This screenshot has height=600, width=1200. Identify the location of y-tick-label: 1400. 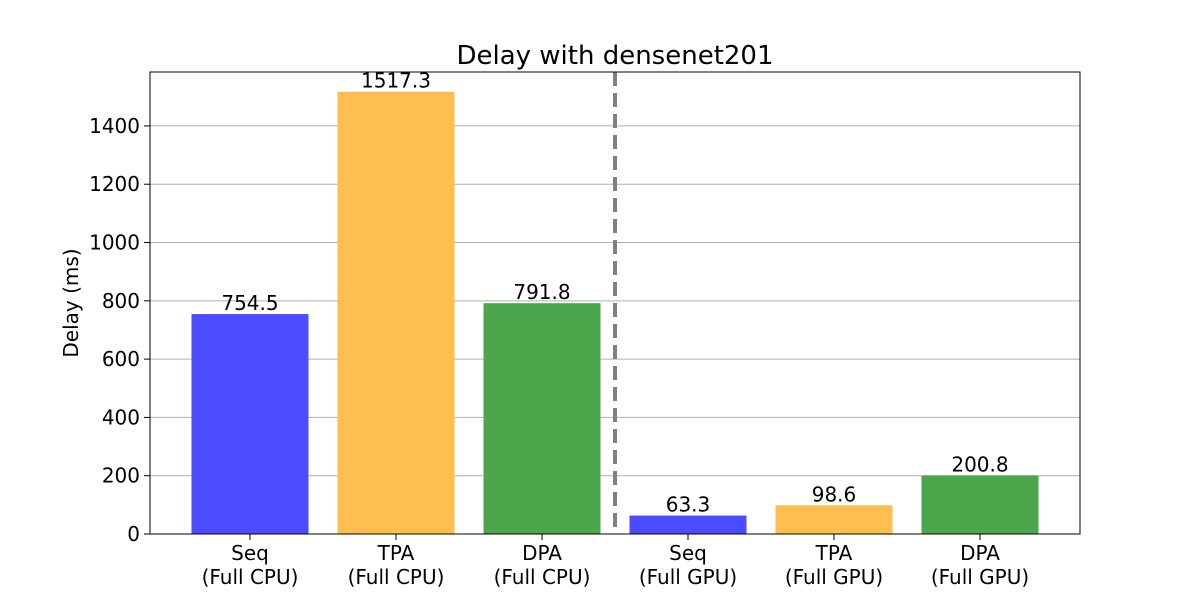
(114, 126).